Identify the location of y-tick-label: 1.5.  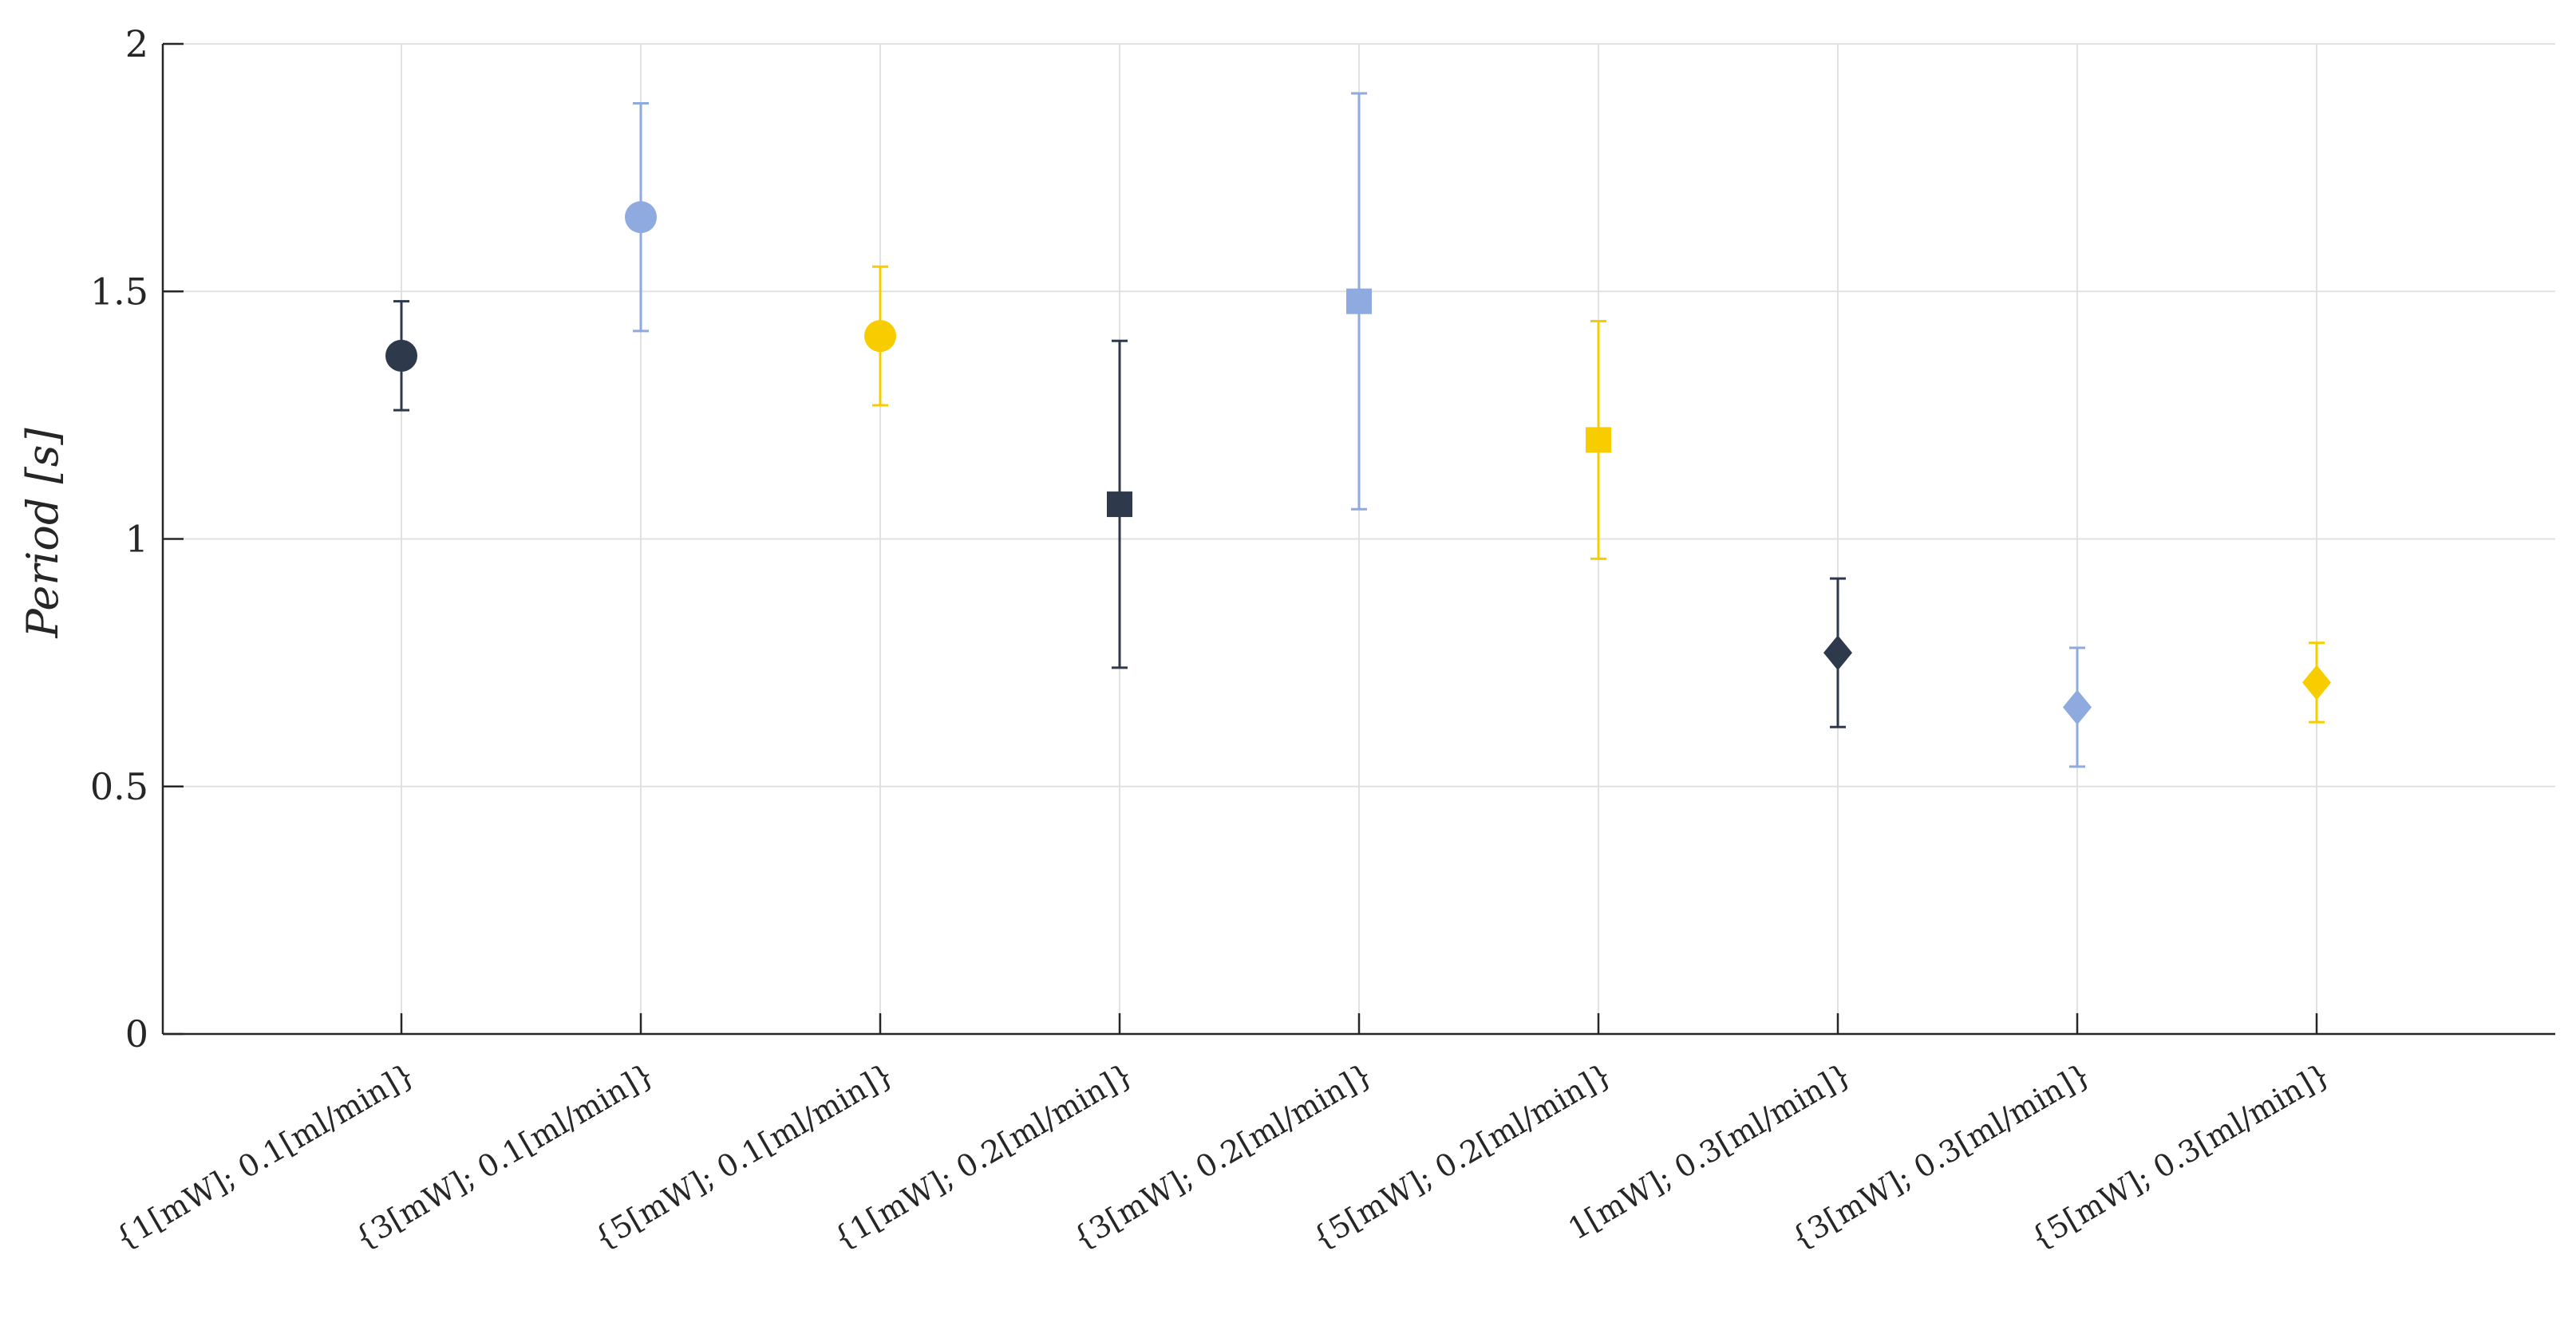
(119, 291).